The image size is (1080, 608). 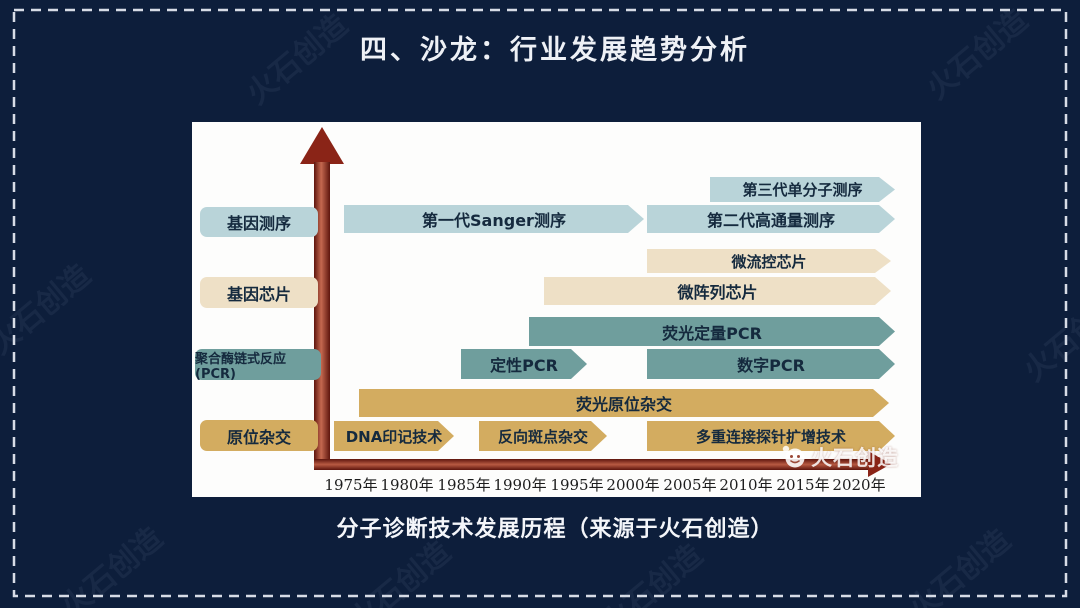 What do you see at coordinates (555, 529) in the screenshot?
I see `chart-caption: 分子诊断技术发展历程（来源于火石创造）` at bounding box center [555, 529].